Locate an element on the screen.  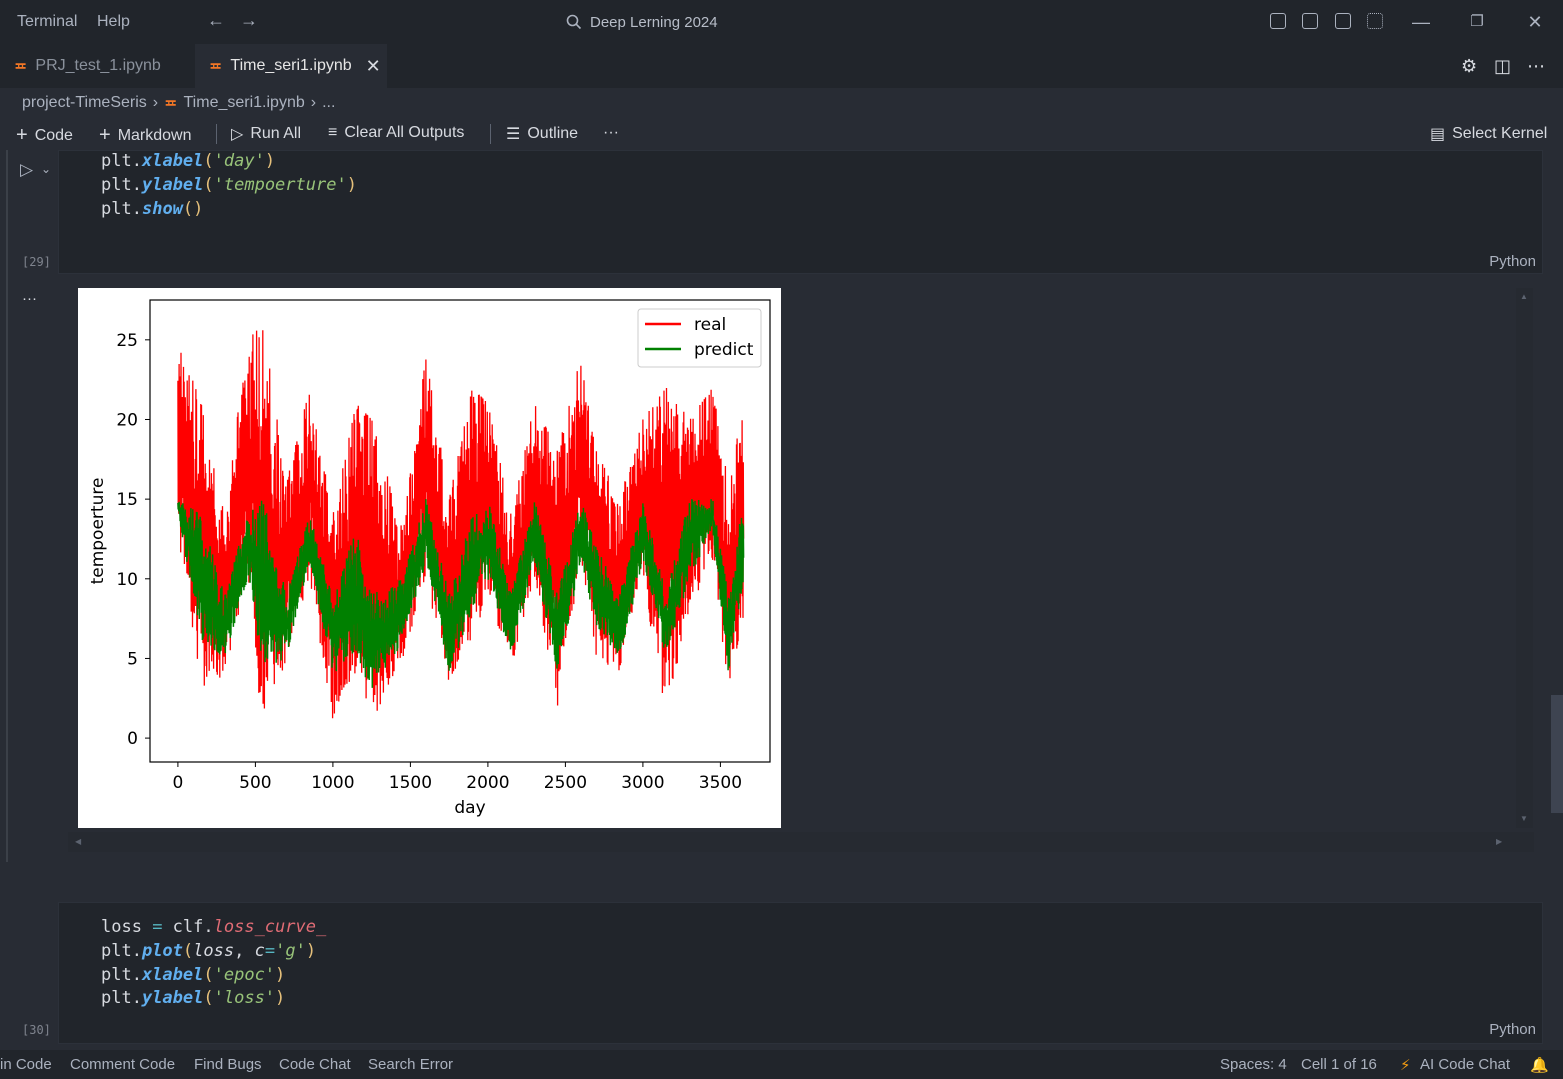
scroll-up-icon: ▲ is located at coordinates (1524, 296).